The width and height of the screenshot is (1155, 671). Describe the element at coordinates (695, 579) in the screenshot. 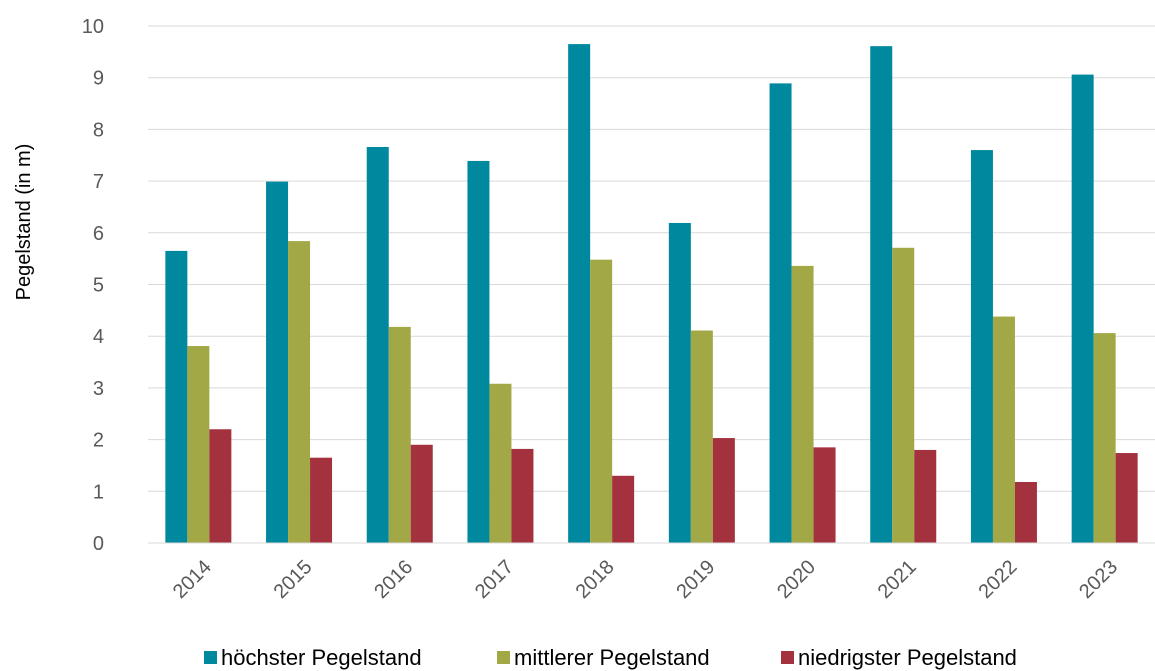

I see `x-tick-label: 2019` at that location.